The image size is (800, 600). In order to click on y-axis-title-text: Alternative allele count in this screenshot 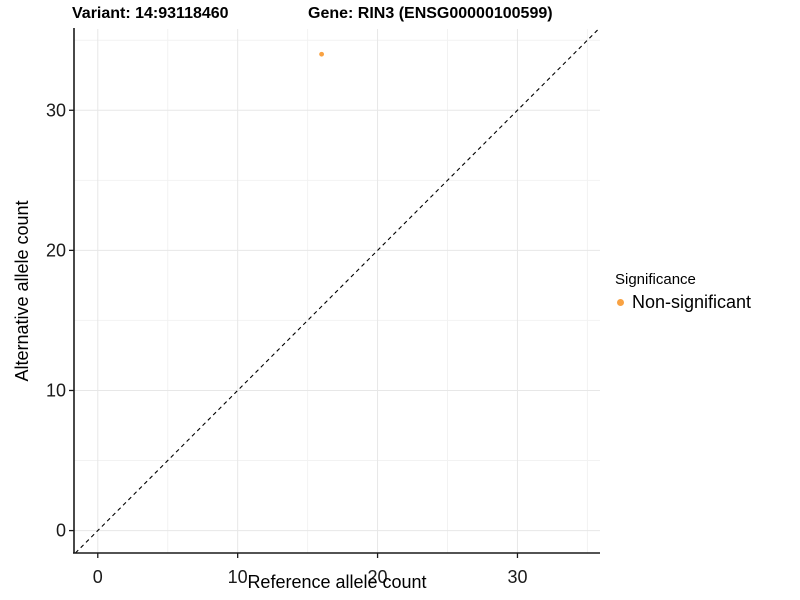, I will do `click(22, 291)`.